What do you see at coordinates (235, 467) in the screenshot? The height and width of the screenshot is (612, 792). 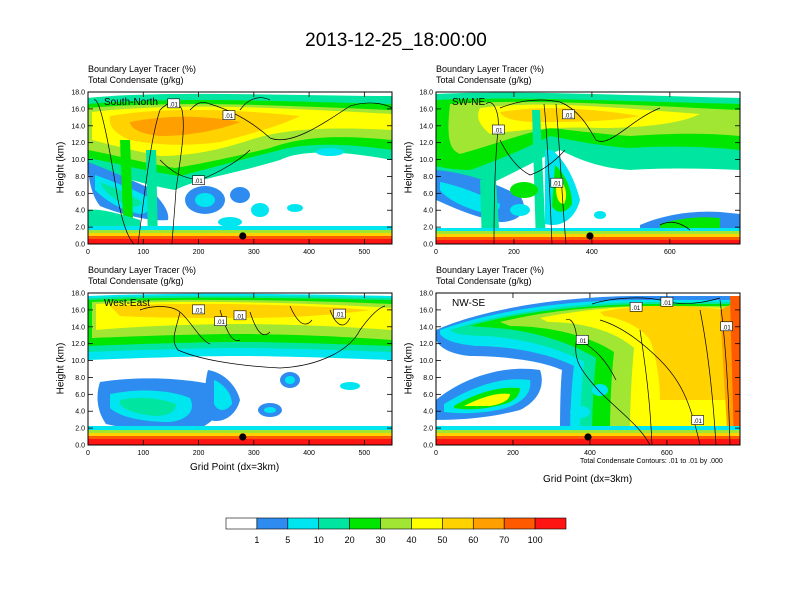 I see `x-axis-label-west-east: Grid Point (dx=3km)` at bounding box center [235, 467].